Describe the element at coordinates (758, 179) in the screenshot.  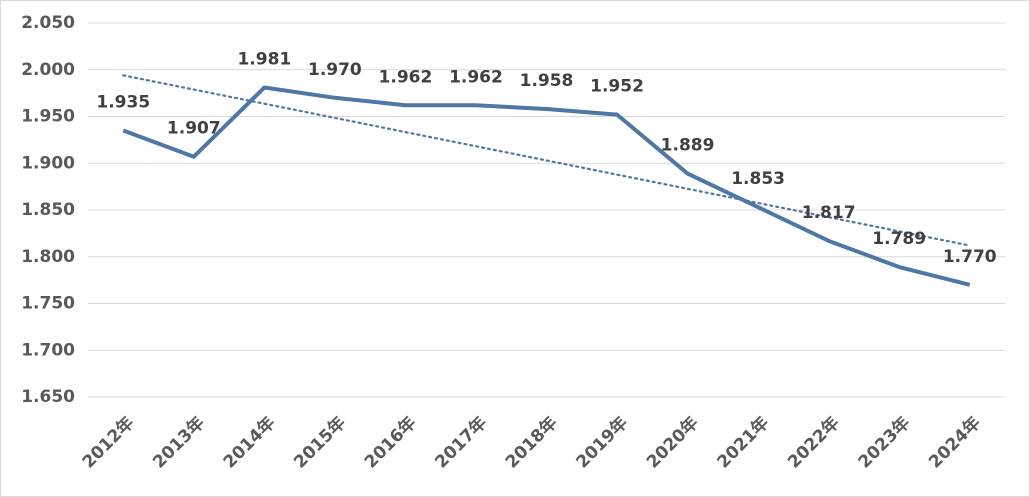
I see `data-label: 1.853` at that location.